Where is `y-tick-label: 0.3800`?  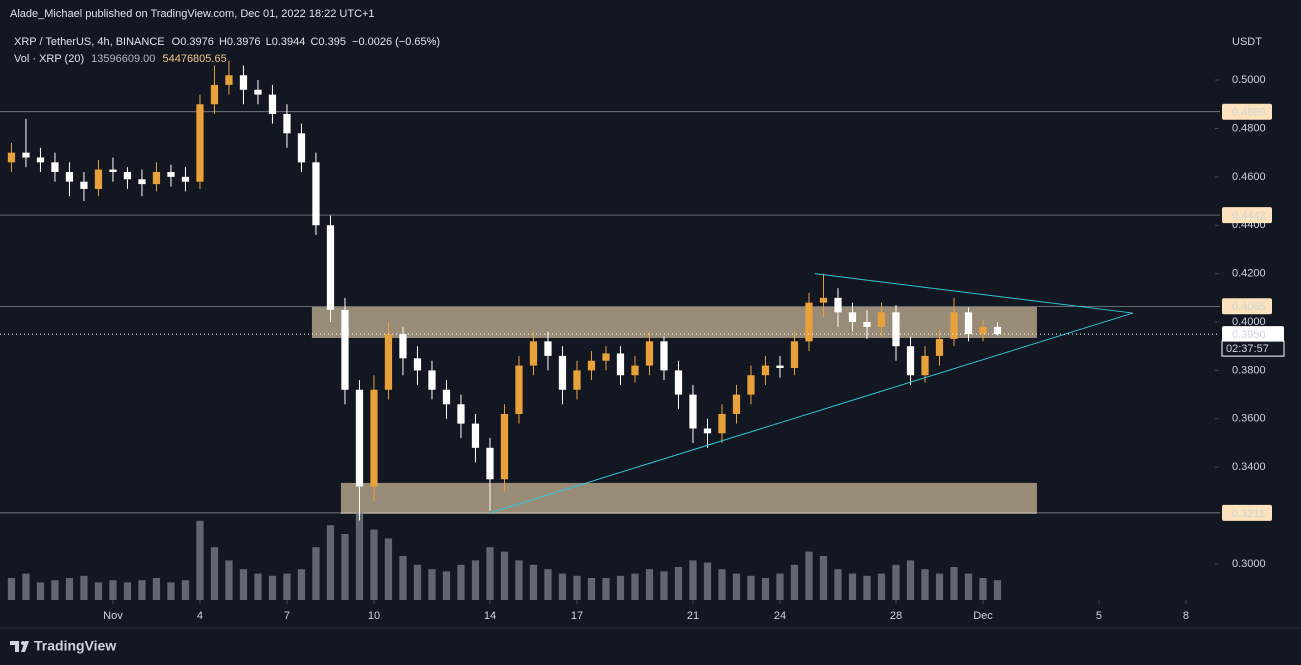
y-tick-label: 0.3800 is located at coordinates (1249, 370).